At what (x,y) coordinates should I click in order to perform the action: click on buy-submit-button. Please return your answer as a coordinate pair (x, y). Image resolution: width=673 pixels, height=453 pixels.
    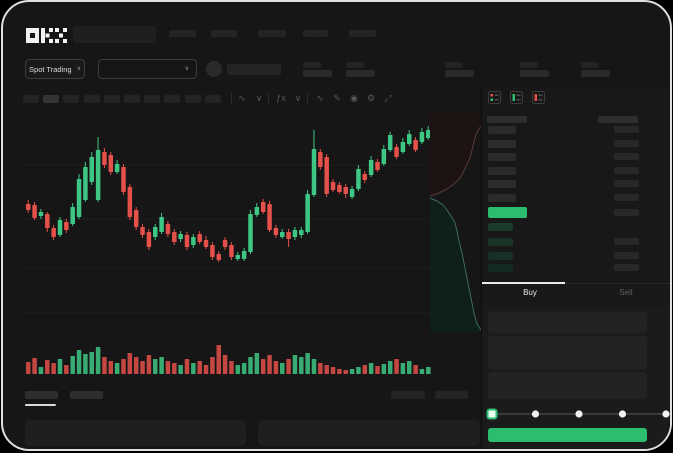
    Looking at the image, I should click on (567, 435).